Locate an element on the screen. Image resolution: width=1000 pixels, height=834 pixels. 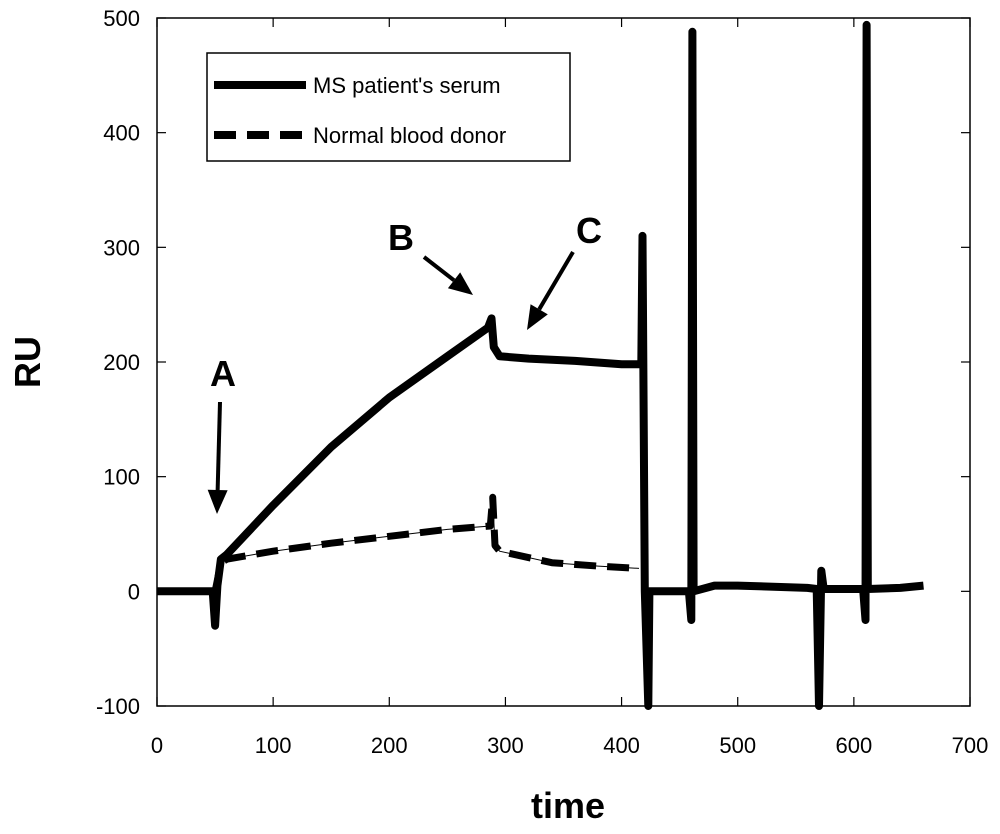
legend-label-normal-donor: Normal blood donor is located at coordinates (409, 135).